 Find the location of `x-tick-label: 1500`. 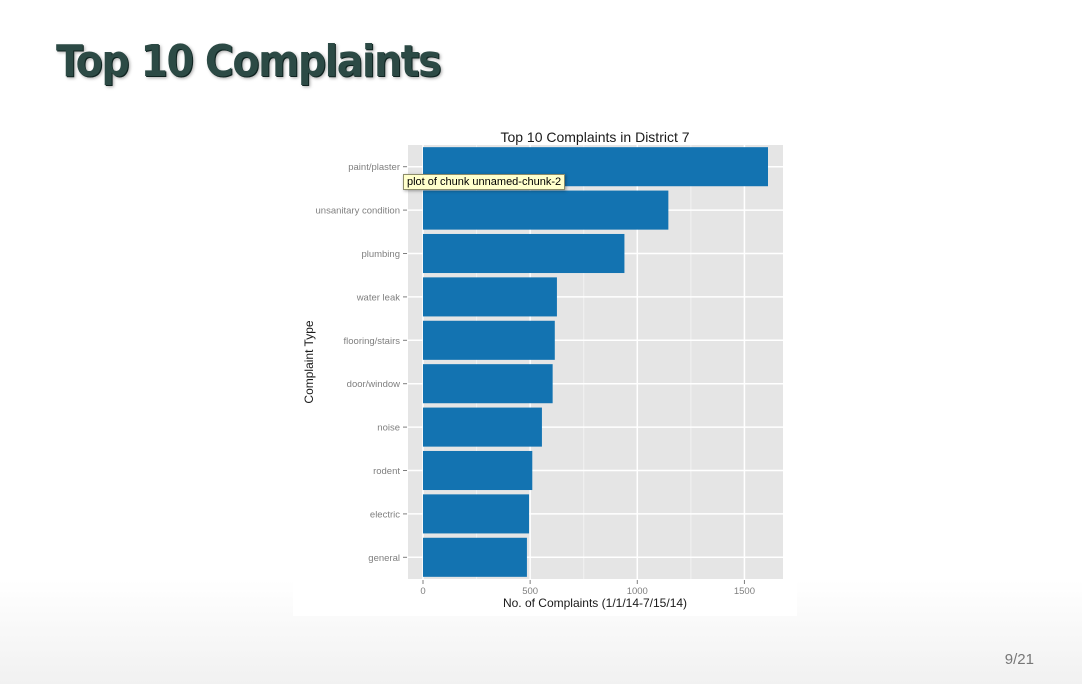

x-tick-label: 1500 is located at coordinates (744, 591).